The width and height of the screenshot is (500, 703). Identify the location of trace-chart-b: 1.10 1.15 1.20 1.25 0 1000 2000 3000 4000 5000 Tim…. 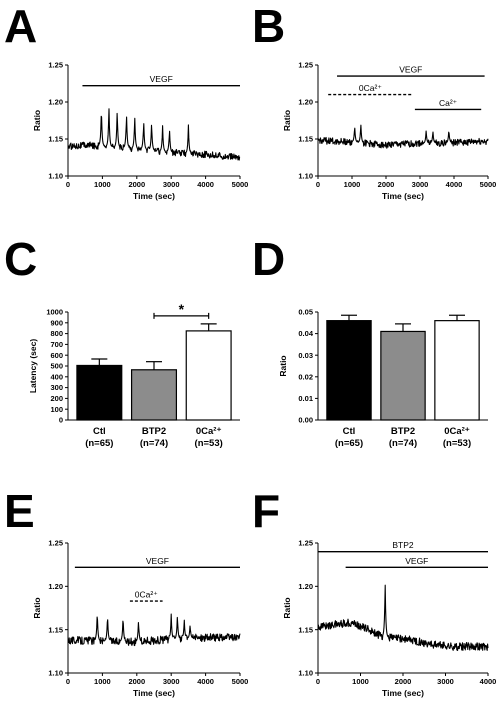
(389, 131).